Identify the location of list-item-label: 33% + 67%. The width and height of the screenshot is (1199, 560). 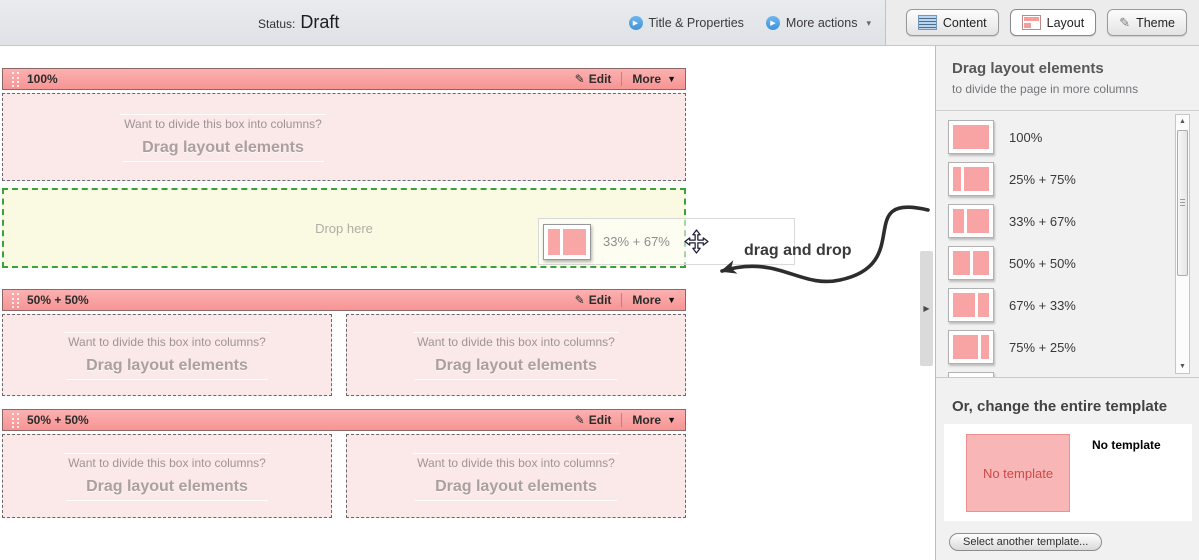
(1042, 221).